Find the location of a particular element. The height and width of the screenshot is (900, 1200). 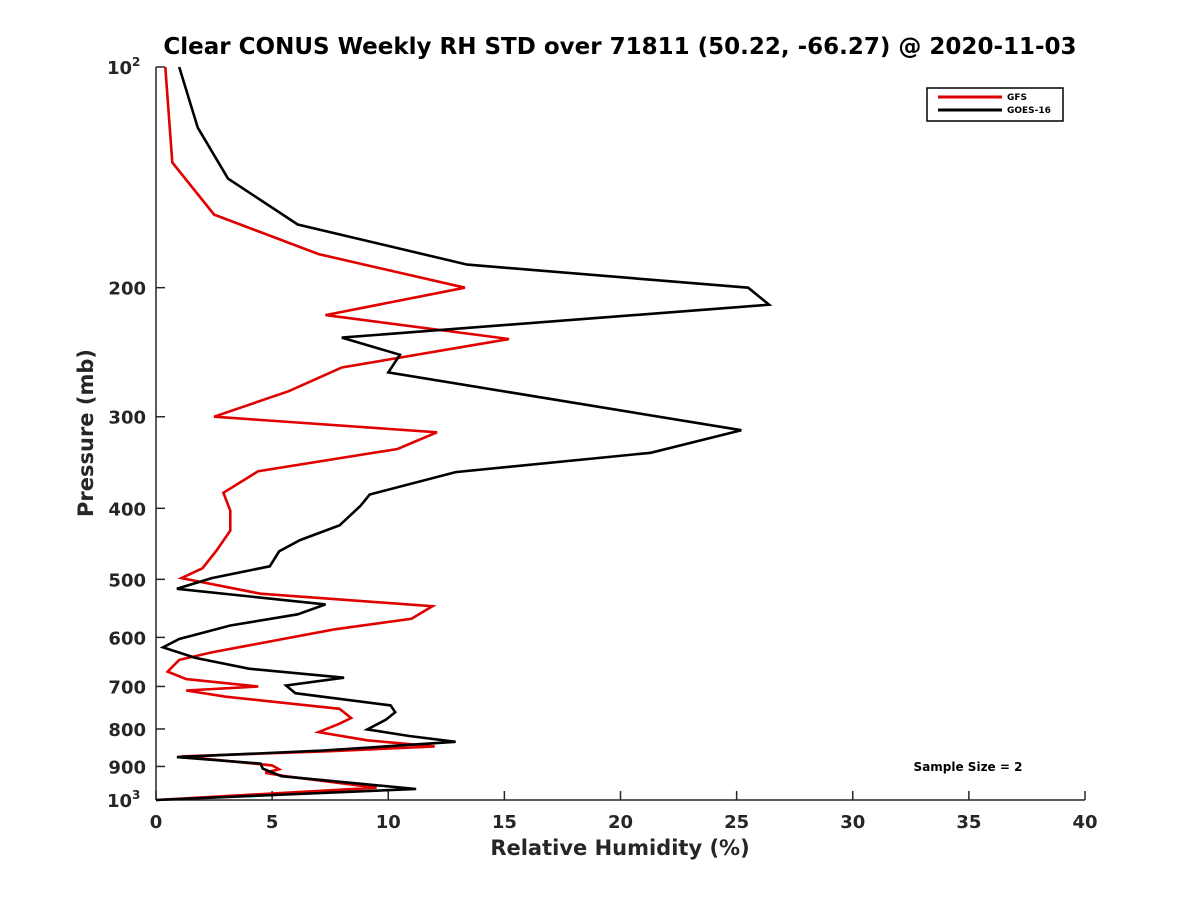

y-axis-label: Pressure (mb) is located at coordinates (86, 433).